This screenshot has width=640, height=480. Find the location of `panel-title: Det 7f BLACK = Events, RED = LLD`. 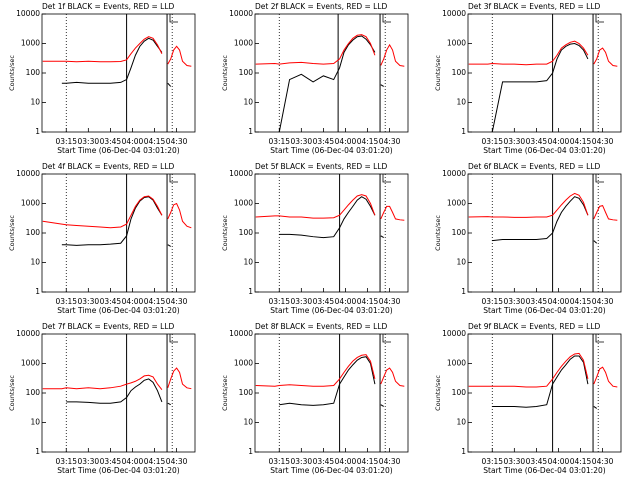

panel-title: Det 7f BLACK = Events, RED = LLD is located at coordinates (108, 326).